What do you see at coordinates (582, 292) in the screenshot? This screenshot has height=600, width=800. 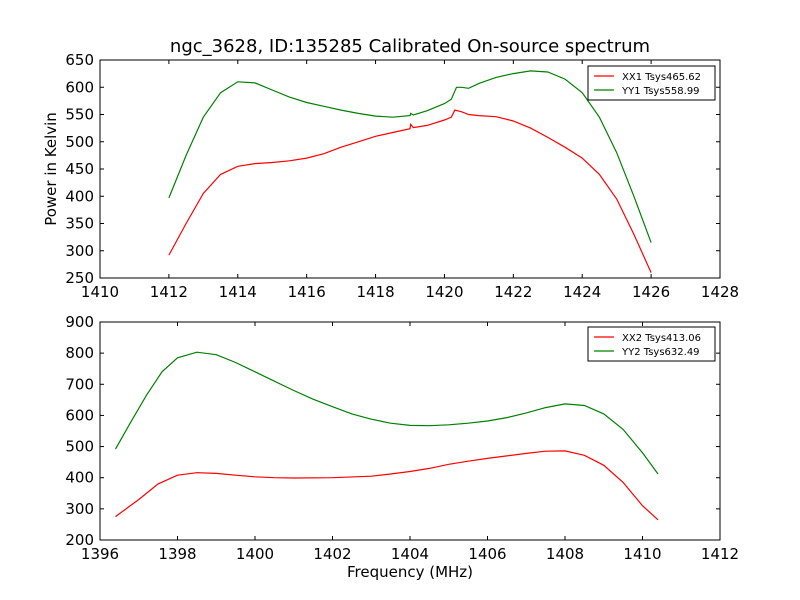 I see `x-tick-label: 1424` at bounding box center [582, 292].